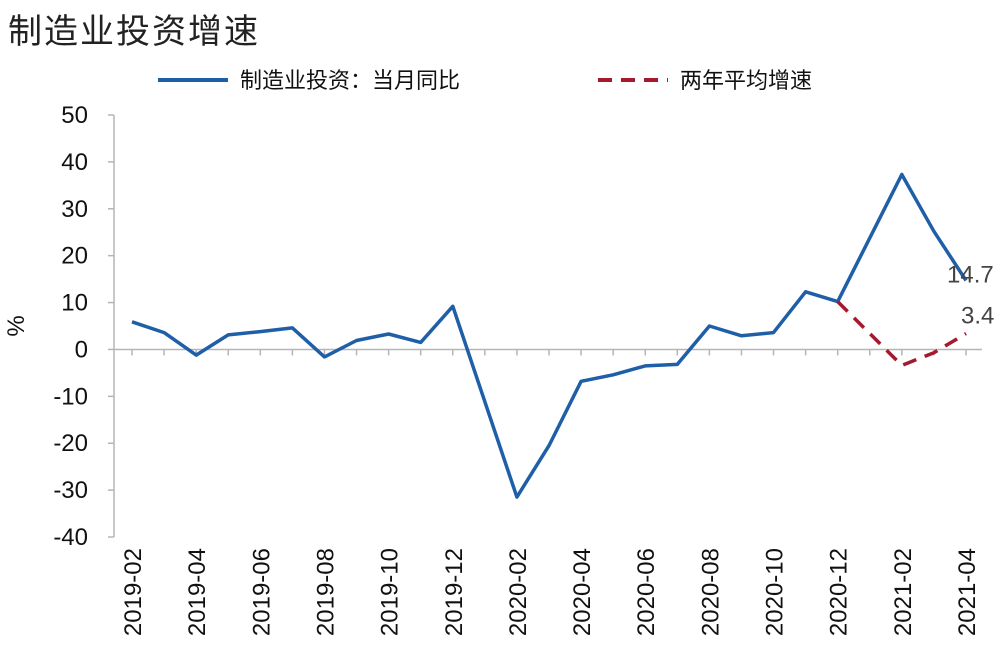  Describe the element at coordinates (350, 81) in the screenshot. I see `legend-label-0: 制造业投资：当月同比` at that location.